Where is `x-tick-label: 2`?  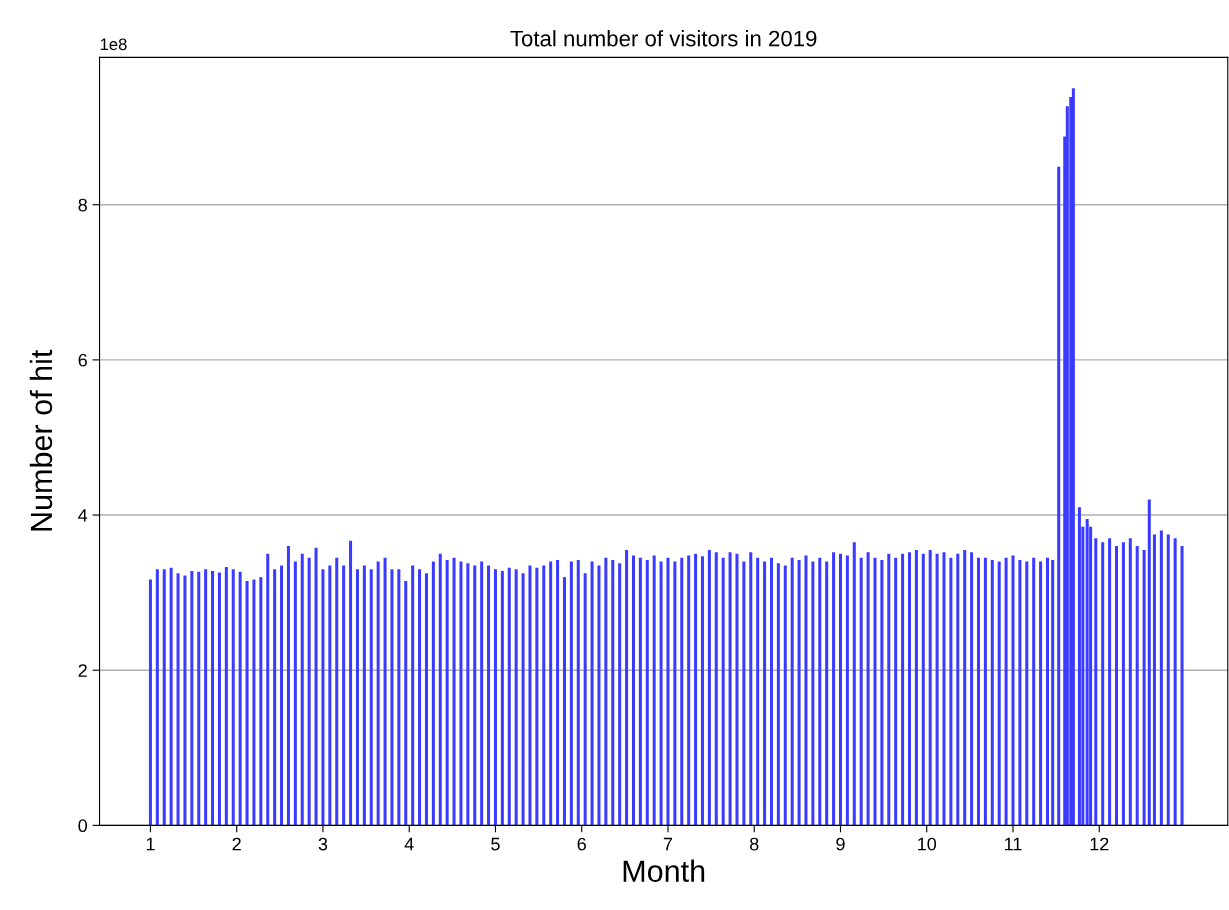 x-tick-label: 2 is located at coordinates (236, 844).